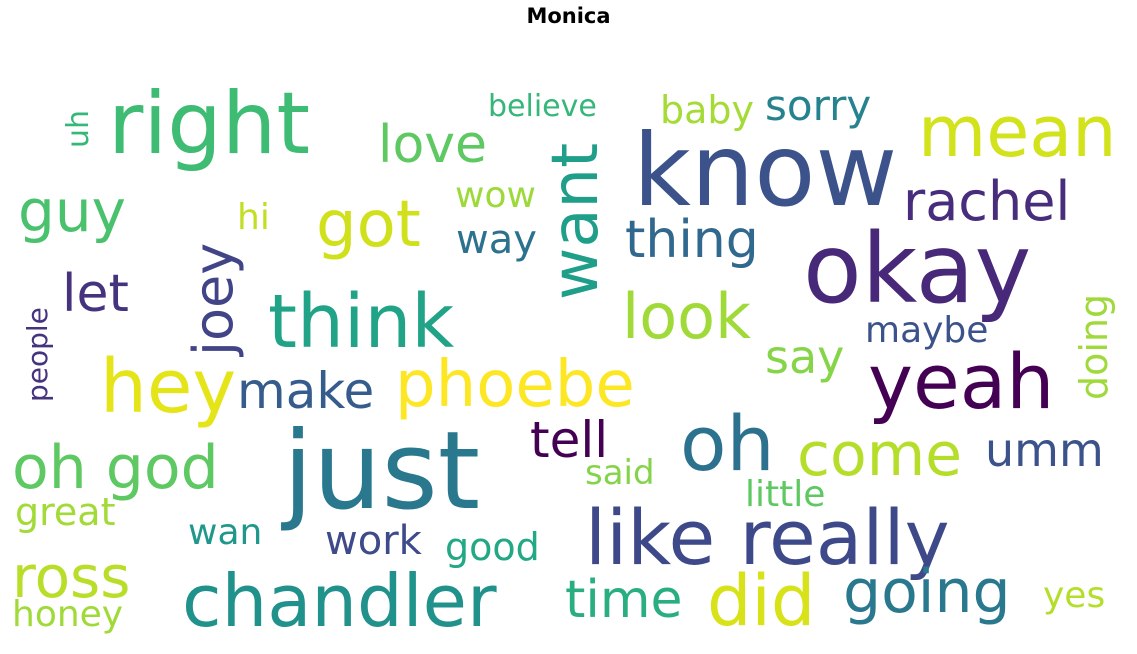 This screenshot has width=1137, height=654. I want to click on word-yeah: yeah, so click(961, 381).